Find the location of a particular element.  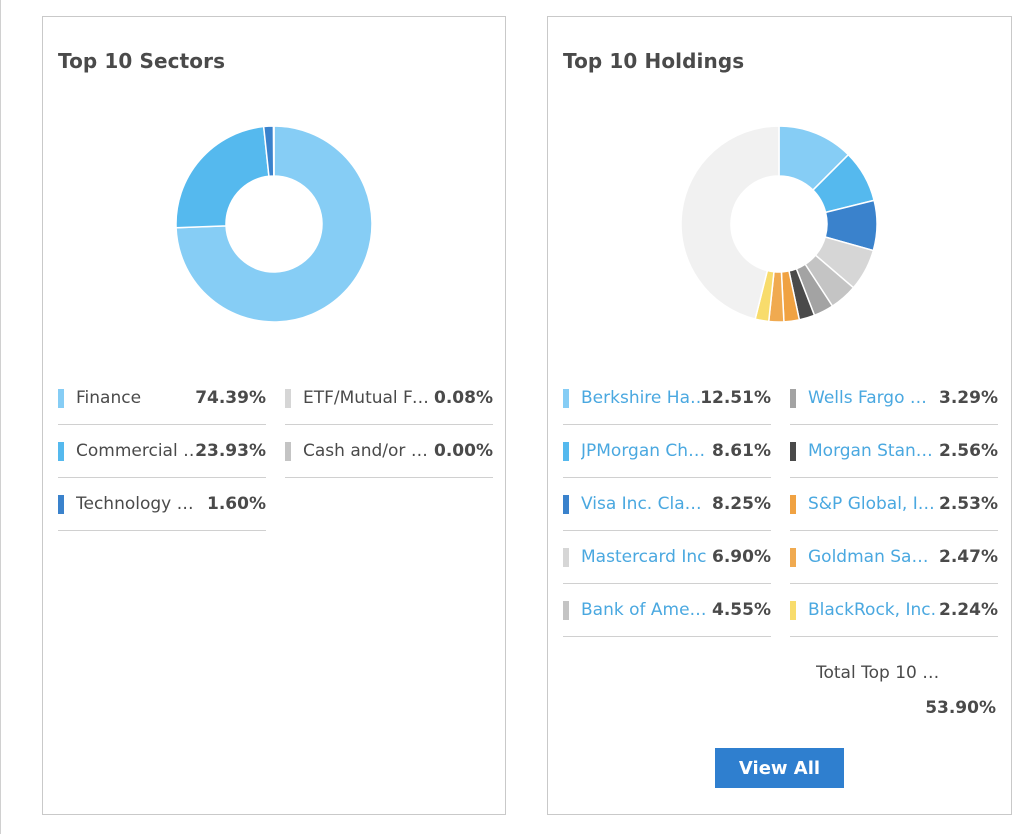

holding-legend-row: Goldman Sachs 2.47% is located at coordinates (894, 557).